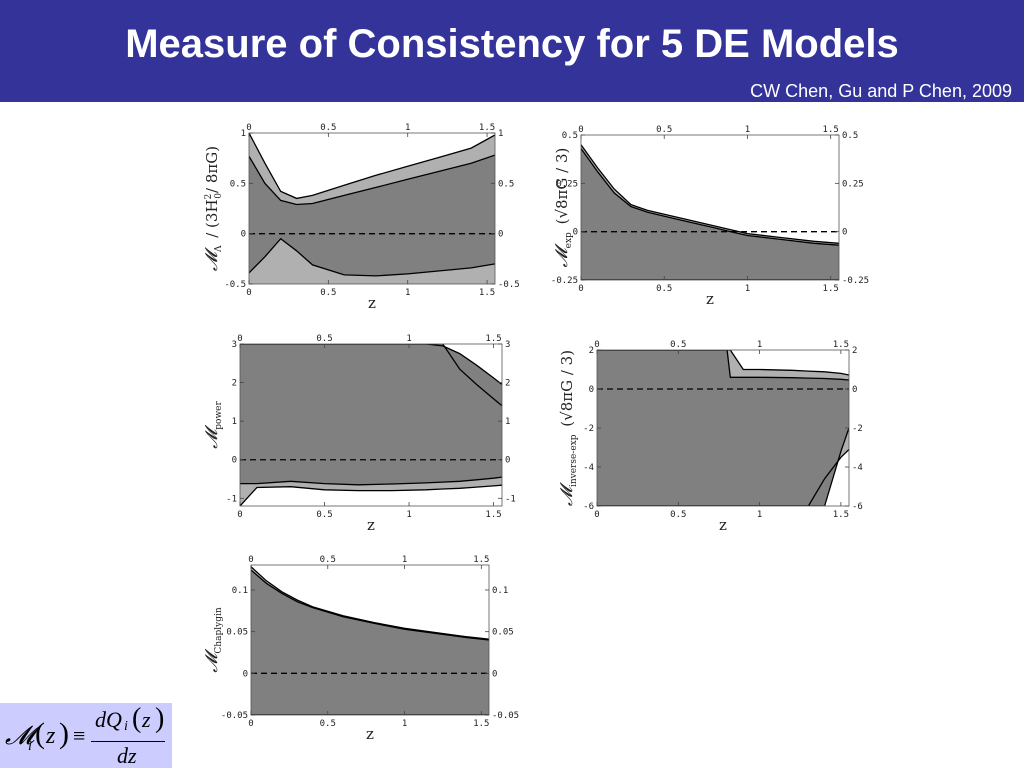 Image resolution: width=1024 pixels, height=769 pixels. Describe the element at coordinates (588, 429) in the screenshot. I see `y-tick-label: -2` at that location.